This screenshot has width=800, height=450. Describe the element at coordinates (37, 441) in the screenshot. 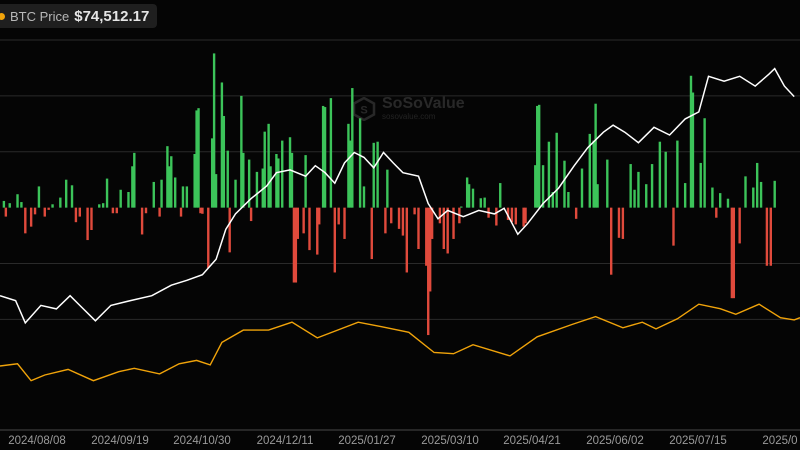

I see `x-tick-label: 2024/08/08` at that location.